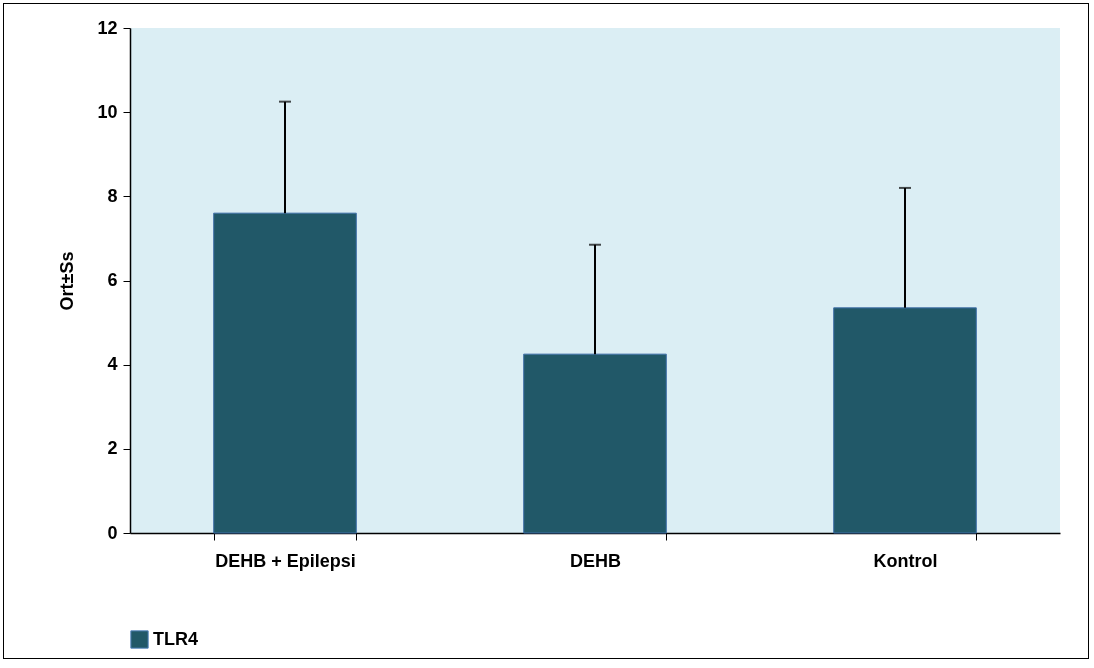 Image resolution: width=1094 pixels, height=668 pixels. What do you see at coordinates (112, 280) in the screenshot?
I see `y-tick-label: 6` at bounding box center [112, 280].